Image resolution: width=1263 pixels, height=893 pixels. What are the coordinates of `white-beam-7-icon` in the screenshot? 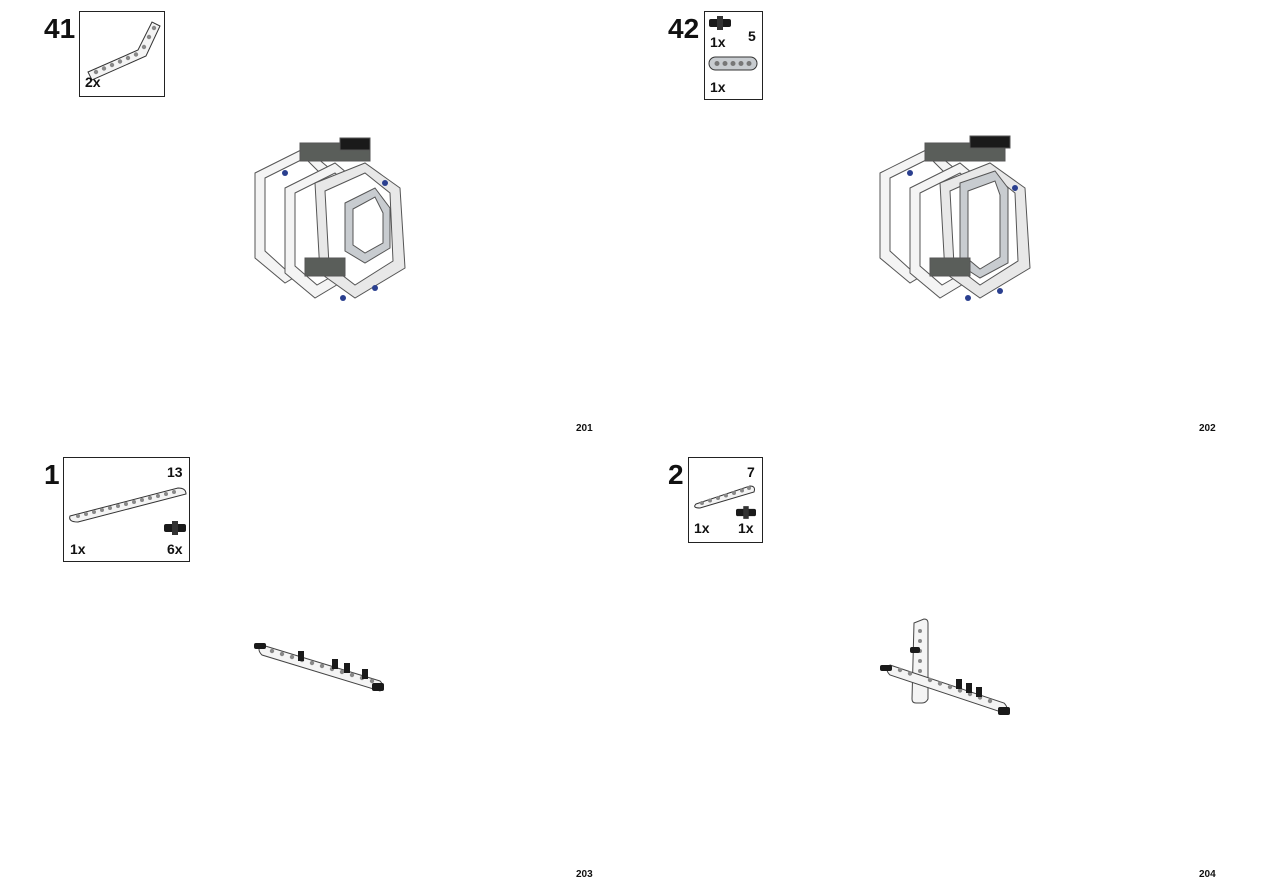 It's located at (724, 497).